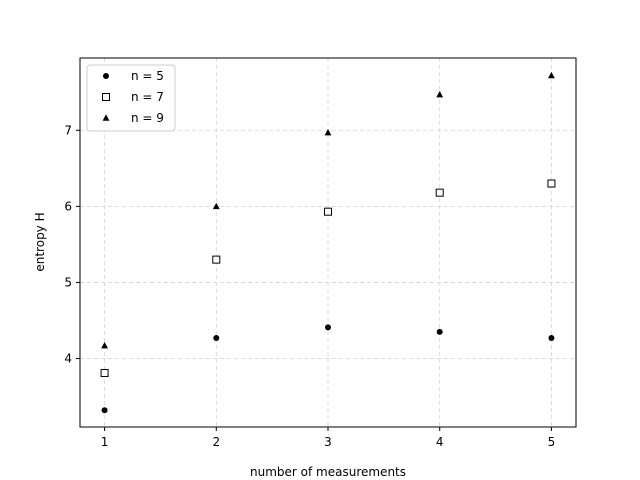 Image resolution: width=640 pixels, height=480 pixels. Describe the element at coordinates (68, 282) in the screenshot. I see `y-tick-label: 5` at that location.